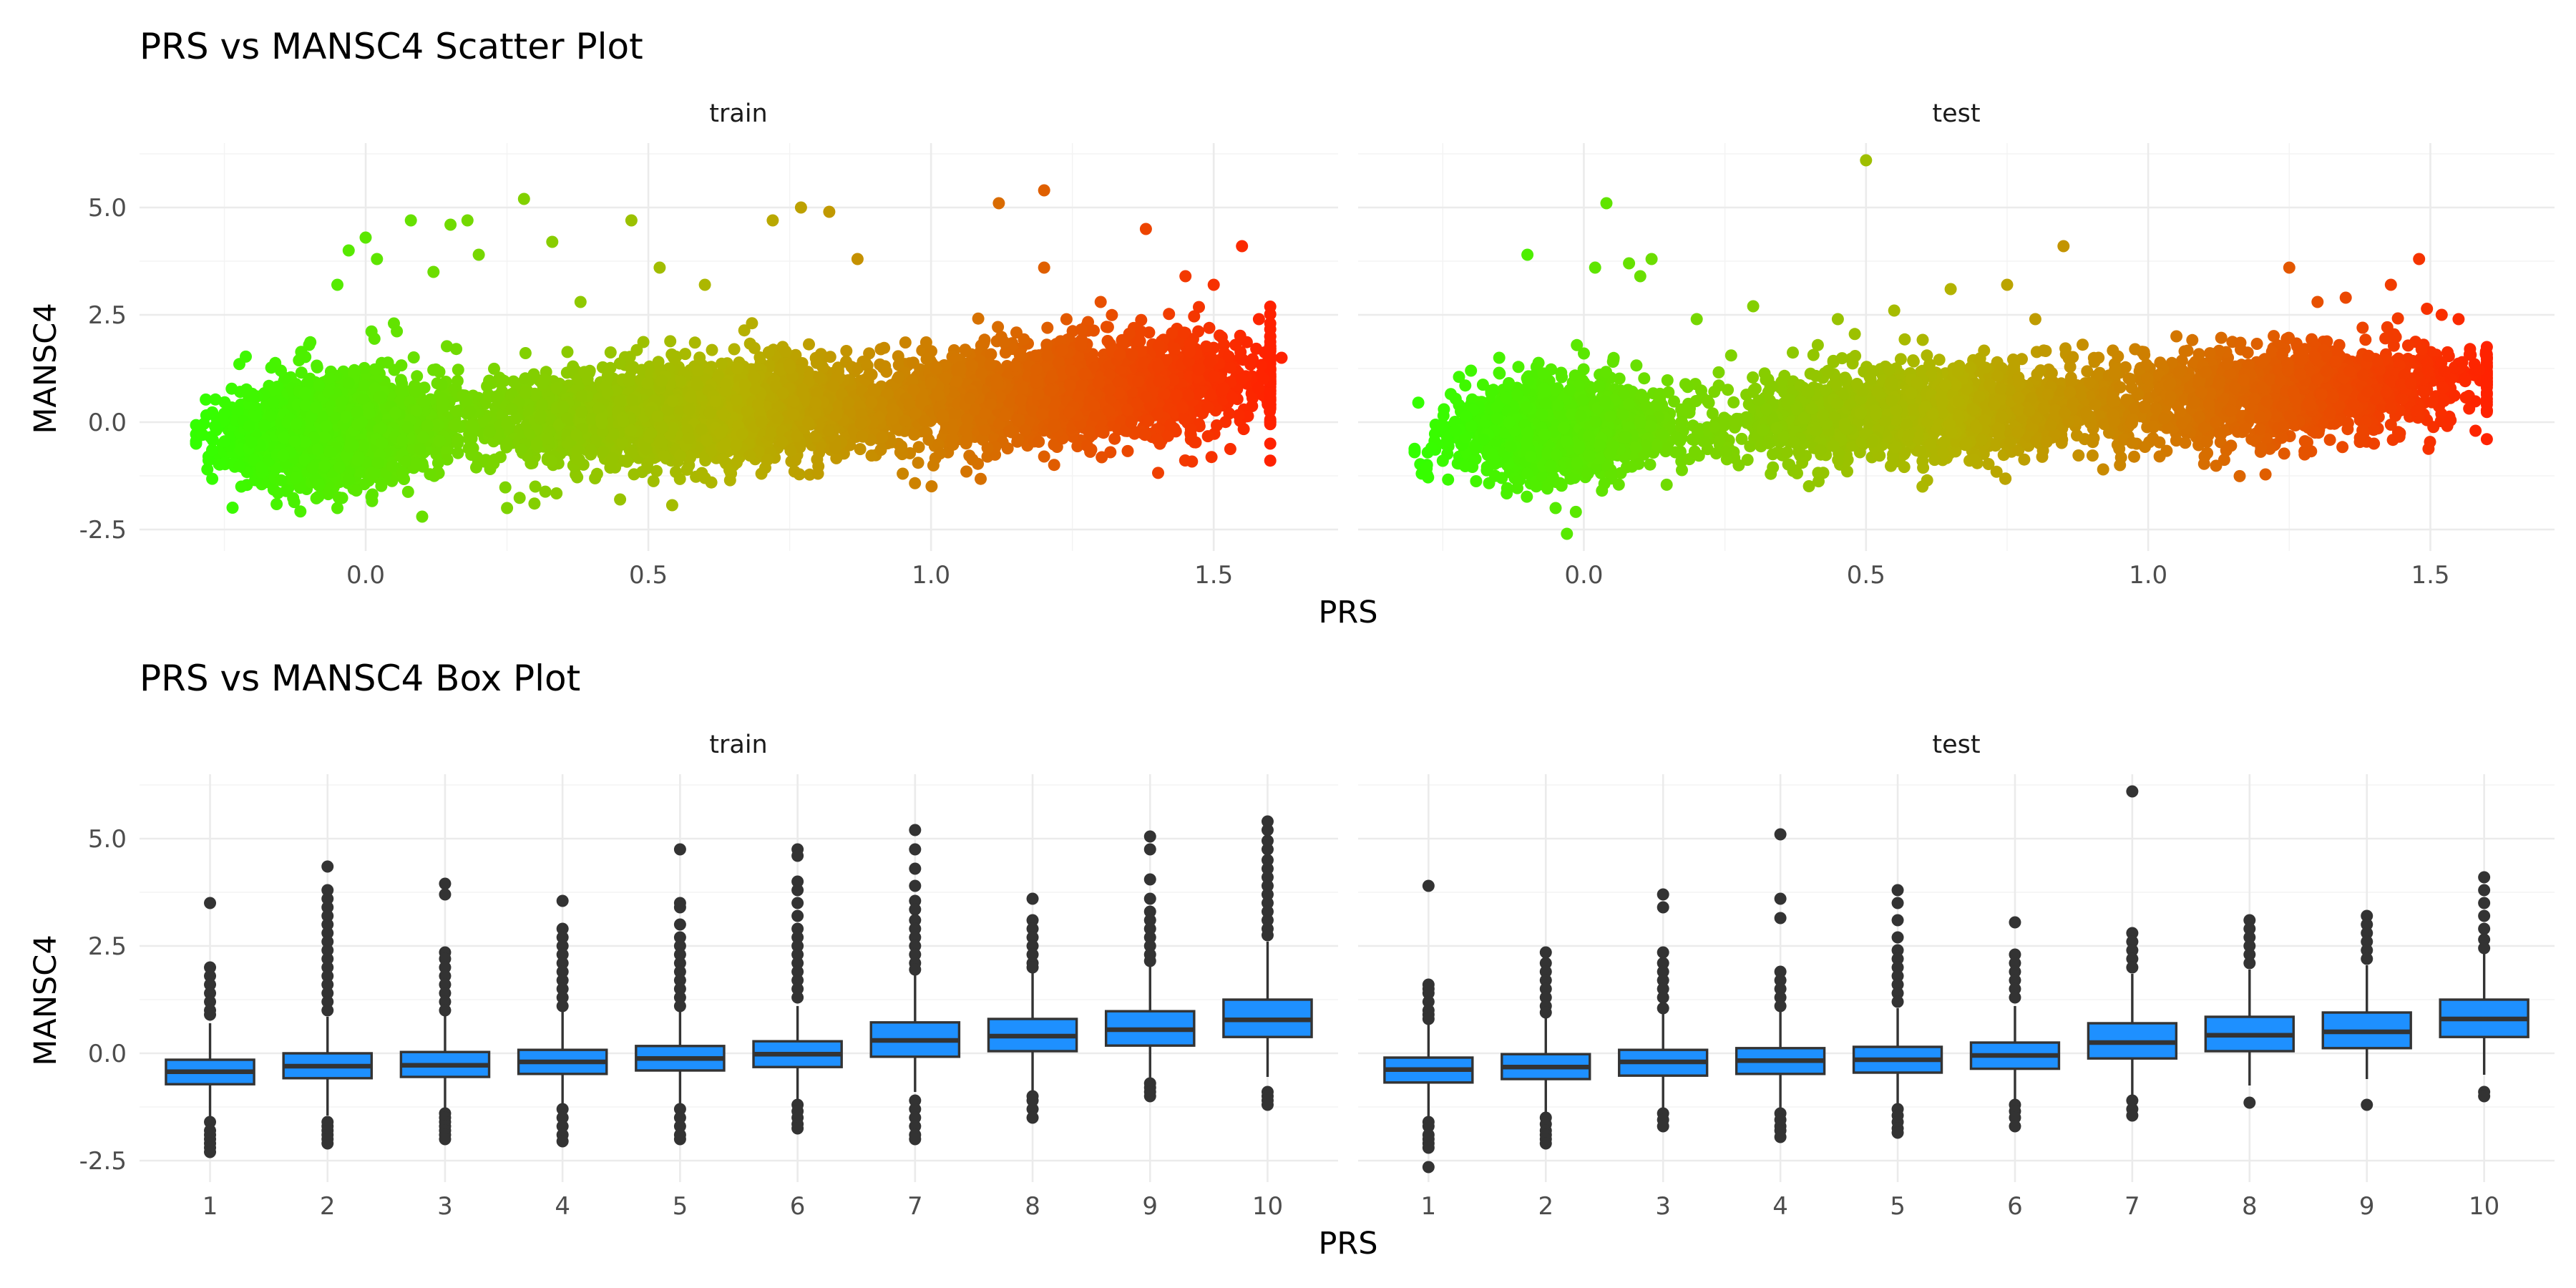 This screenshot has height=1288, width=2576. What do you see at coordinates (107, 208) in the screenshot?
I see `scatter-y-tick-label: 5.0` at bounding box center [107, 208].